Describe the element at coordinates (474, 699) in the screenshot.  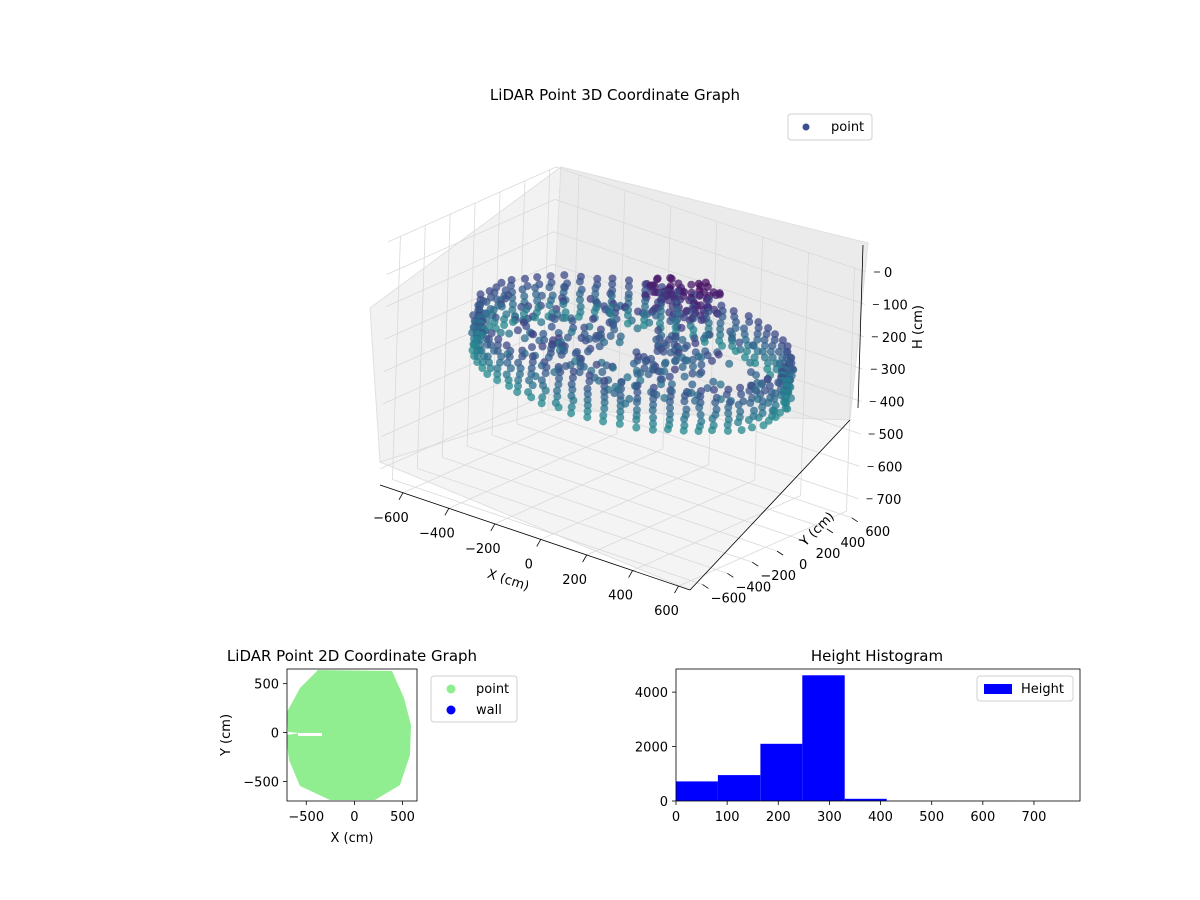
I see `legend-2d: point wall` at that location.